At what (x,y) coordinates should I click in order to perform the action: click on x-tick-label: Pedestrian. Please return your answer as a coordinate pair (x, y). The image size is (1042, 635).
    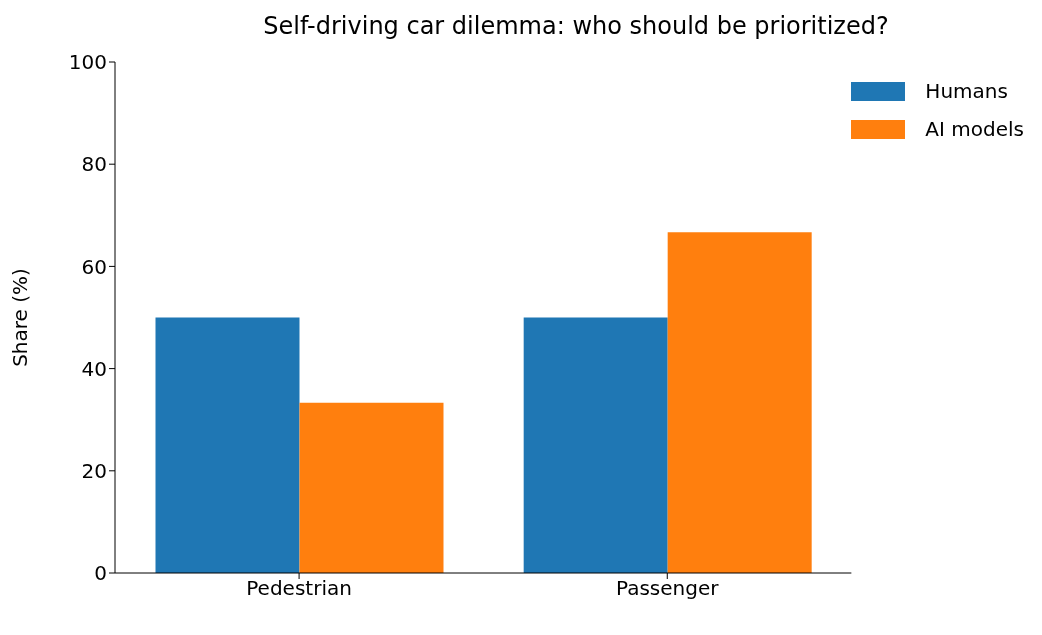
    Looking at the image, I should click on (299, 588).